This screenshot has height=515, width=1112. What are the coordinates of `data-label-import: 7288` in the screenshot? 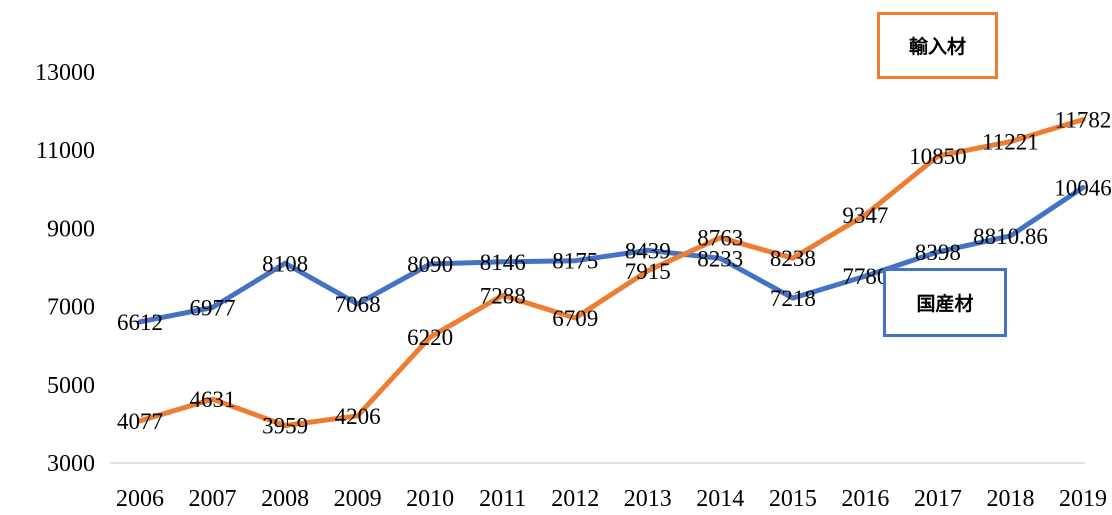 It's located at (503, 295).